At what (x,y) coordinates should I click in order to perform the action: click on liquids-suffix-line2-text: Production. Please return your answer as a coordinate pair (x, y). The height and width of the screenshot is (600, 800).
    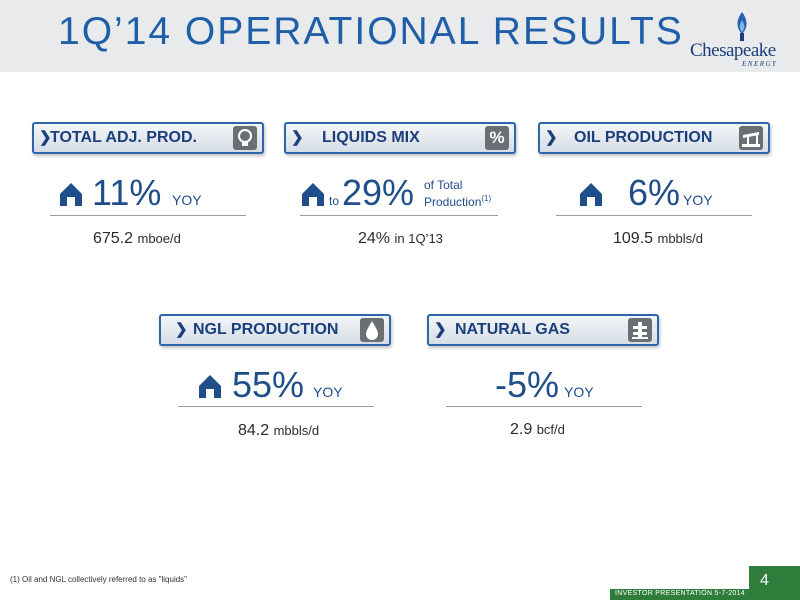
    Looking at the image, I should click on (453, 202).